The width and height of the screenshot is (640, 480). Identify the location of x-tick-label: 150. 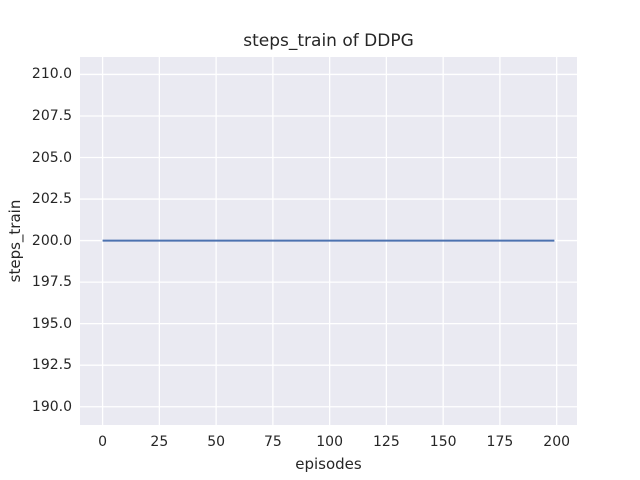
(443, 442).